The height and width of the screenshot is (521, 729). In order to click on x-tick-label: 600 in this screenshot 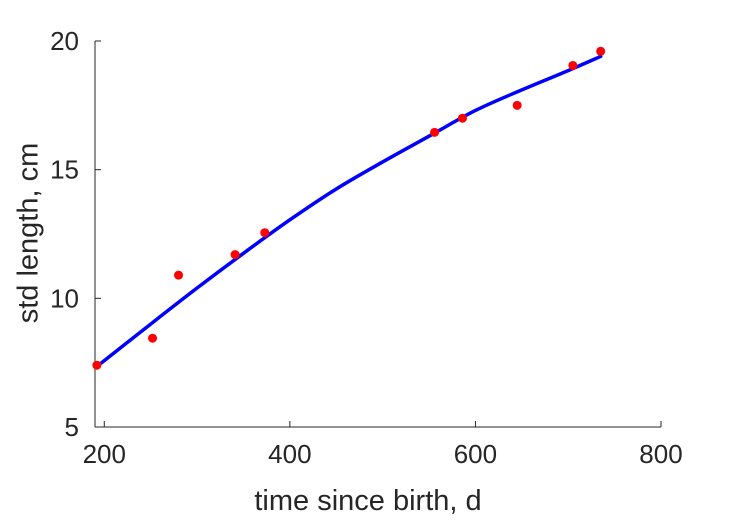, I will do `click(475, 454)`.